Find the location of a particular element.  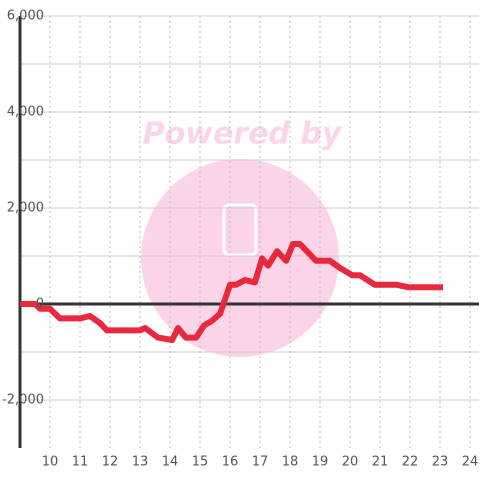

y-tick-label: 4,000 is located at coordinates (25, 112).